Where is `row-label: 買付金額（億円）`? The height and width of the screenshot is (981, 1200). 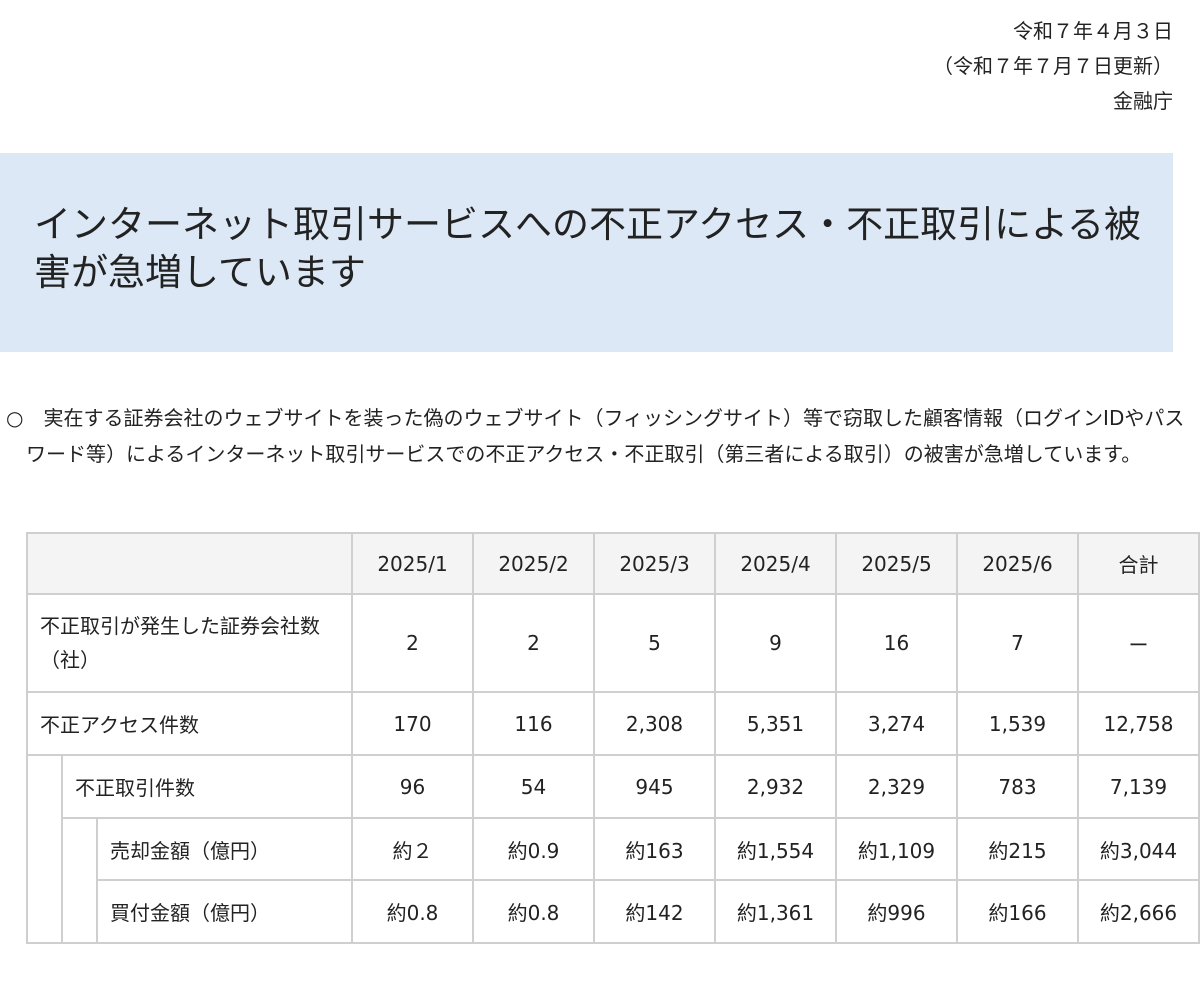 row-label: 買付金額（億円） is located at coordinates (224, 911).